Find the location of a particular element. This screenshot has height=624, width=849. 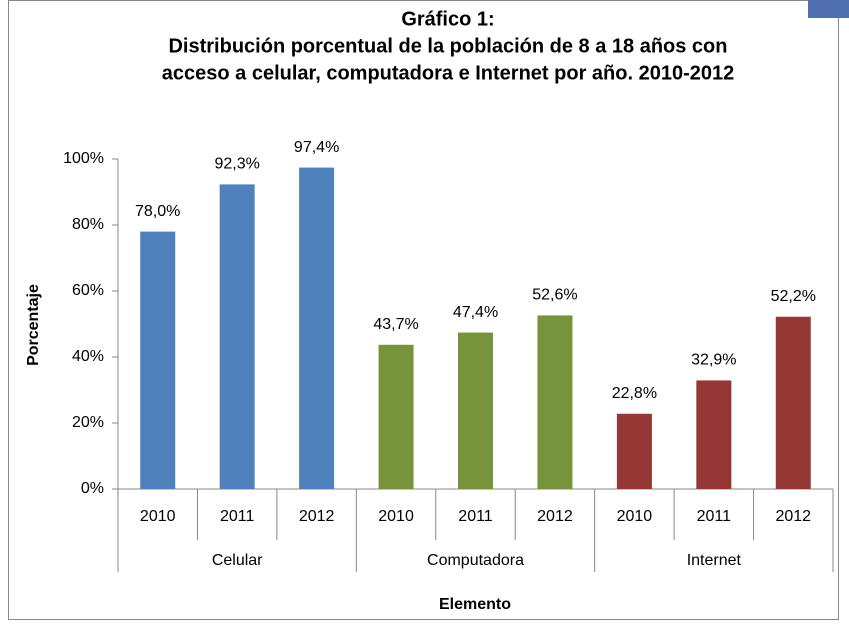

y-tick-label: 40% is located at coordinates (88, 356).